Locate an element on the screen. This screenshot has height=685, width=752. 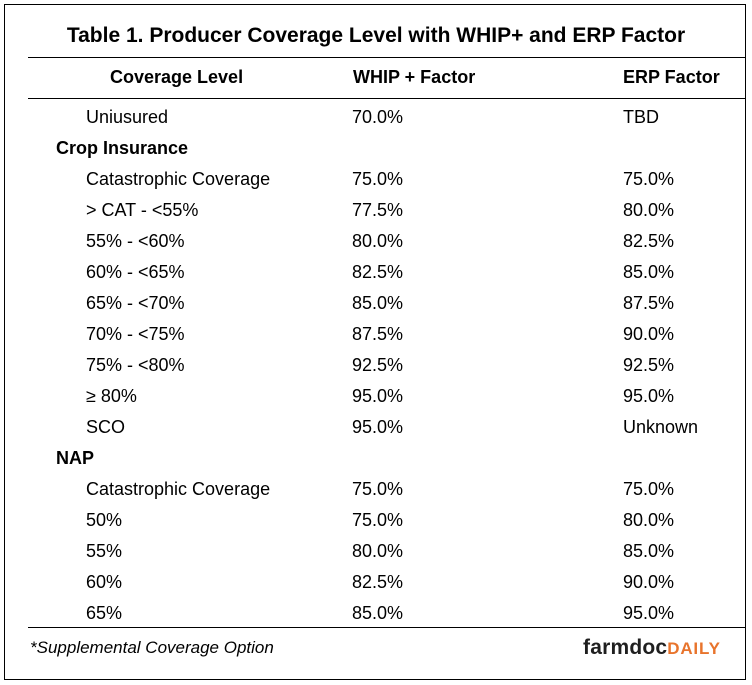
footer-rule is located at coordinates (387, 627).